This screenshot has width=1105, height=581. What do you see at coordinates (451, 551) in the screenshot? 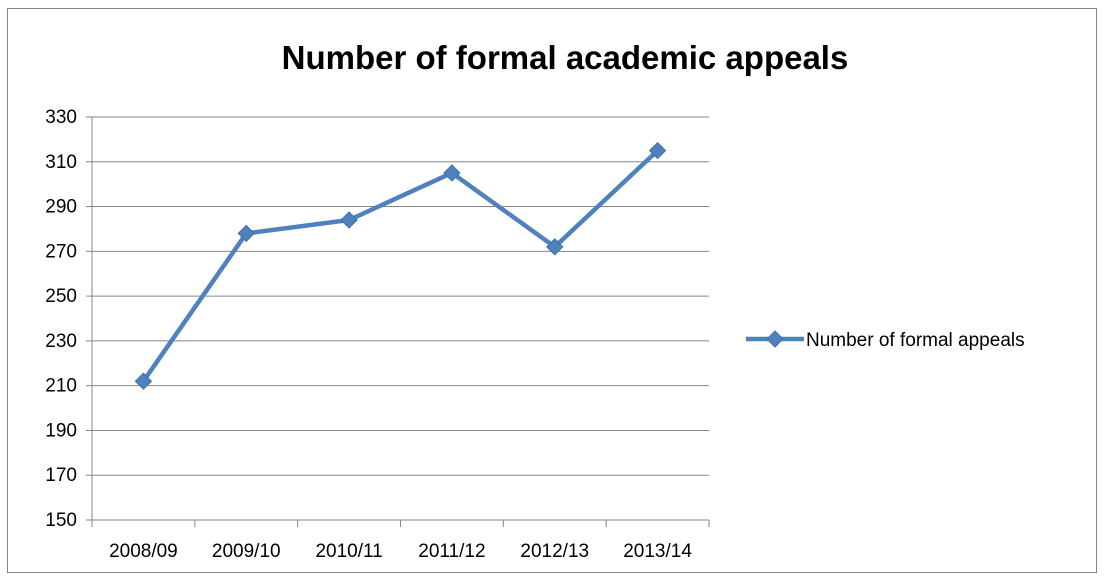
I see `x-tick-label: 2011/12` at bounding box center [451, 551].